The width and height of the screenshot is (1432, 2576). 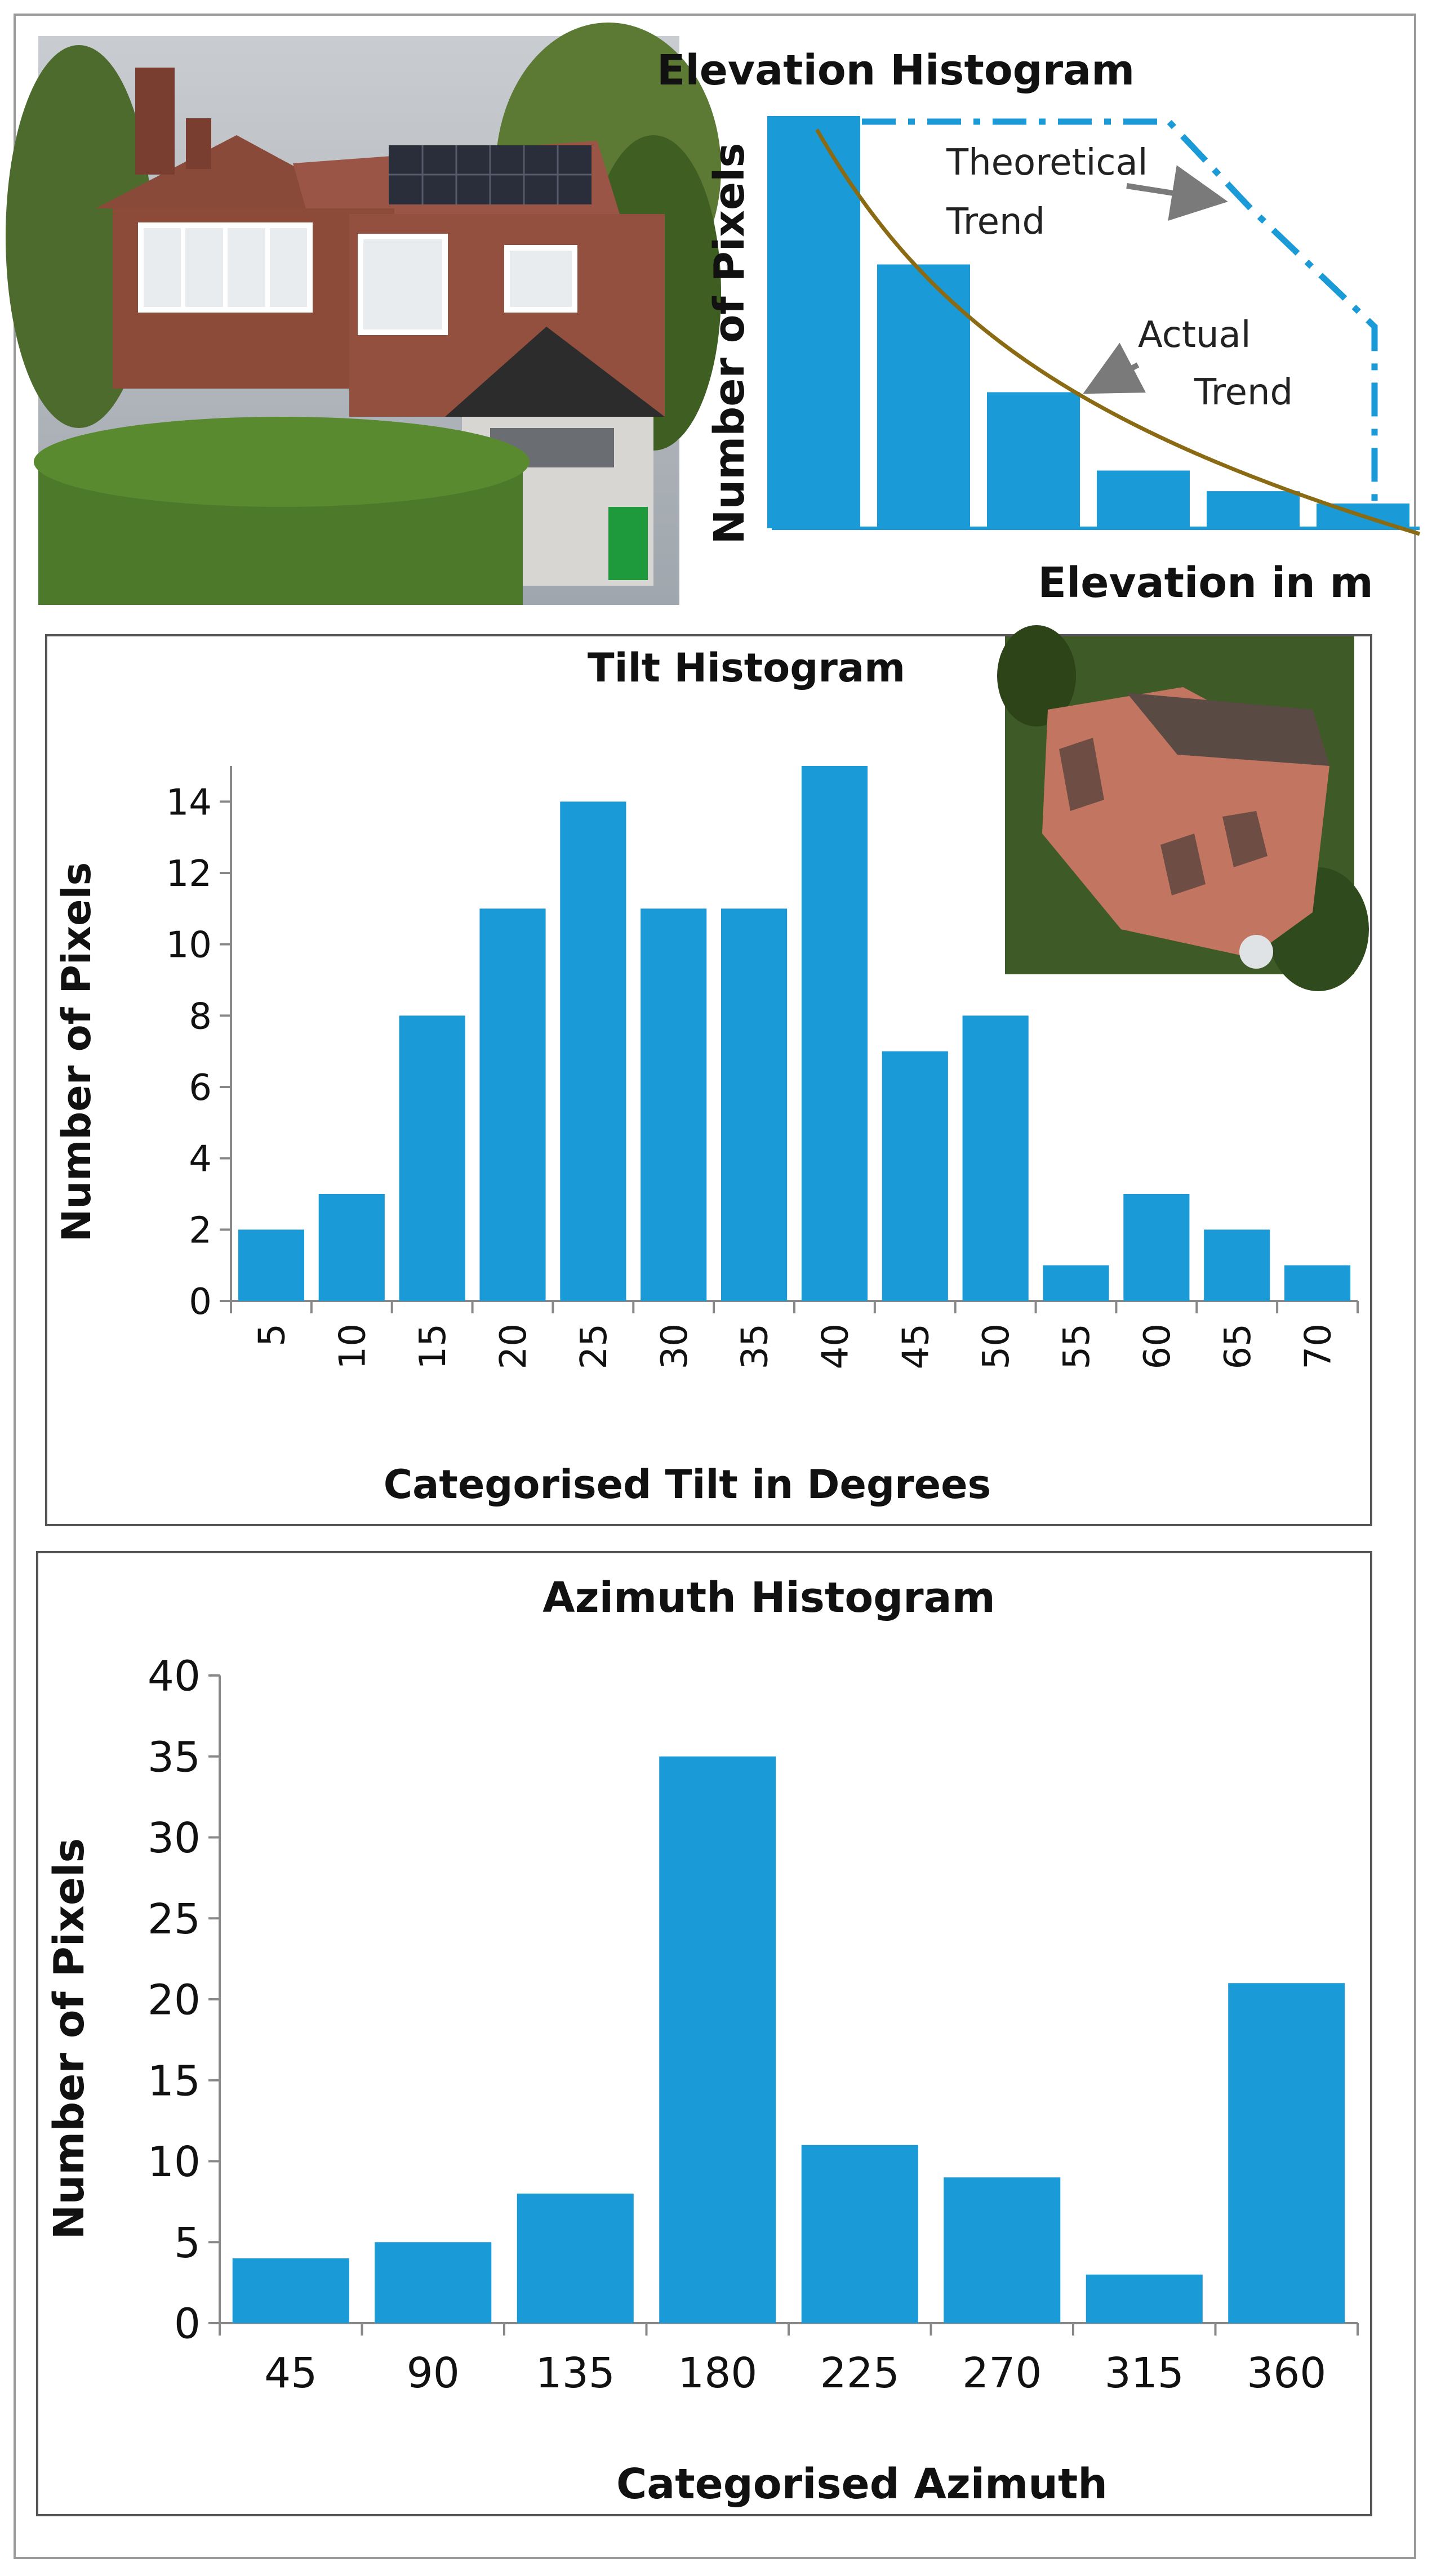 What do you see at coordinates (995, 222) in the screenshot?
I see `theoretical-label-line2: Trend` at bounding box center [995, 222].